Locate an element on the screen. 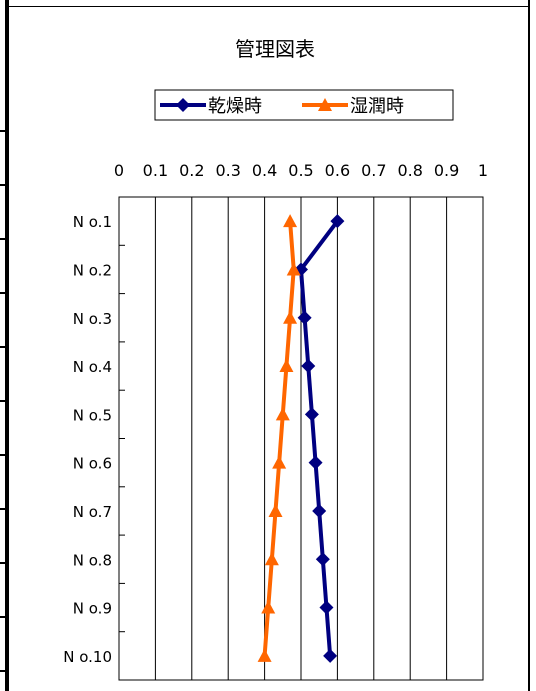 This screenshot has width=536, height=691. category-label: N o.6 is located at coordinates (92, 464).